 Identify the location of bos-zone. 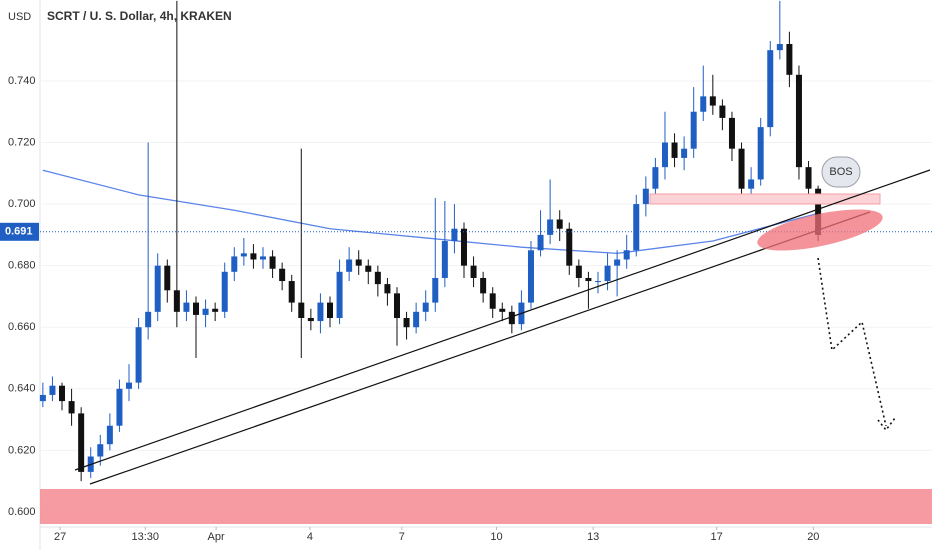
(765, 199).